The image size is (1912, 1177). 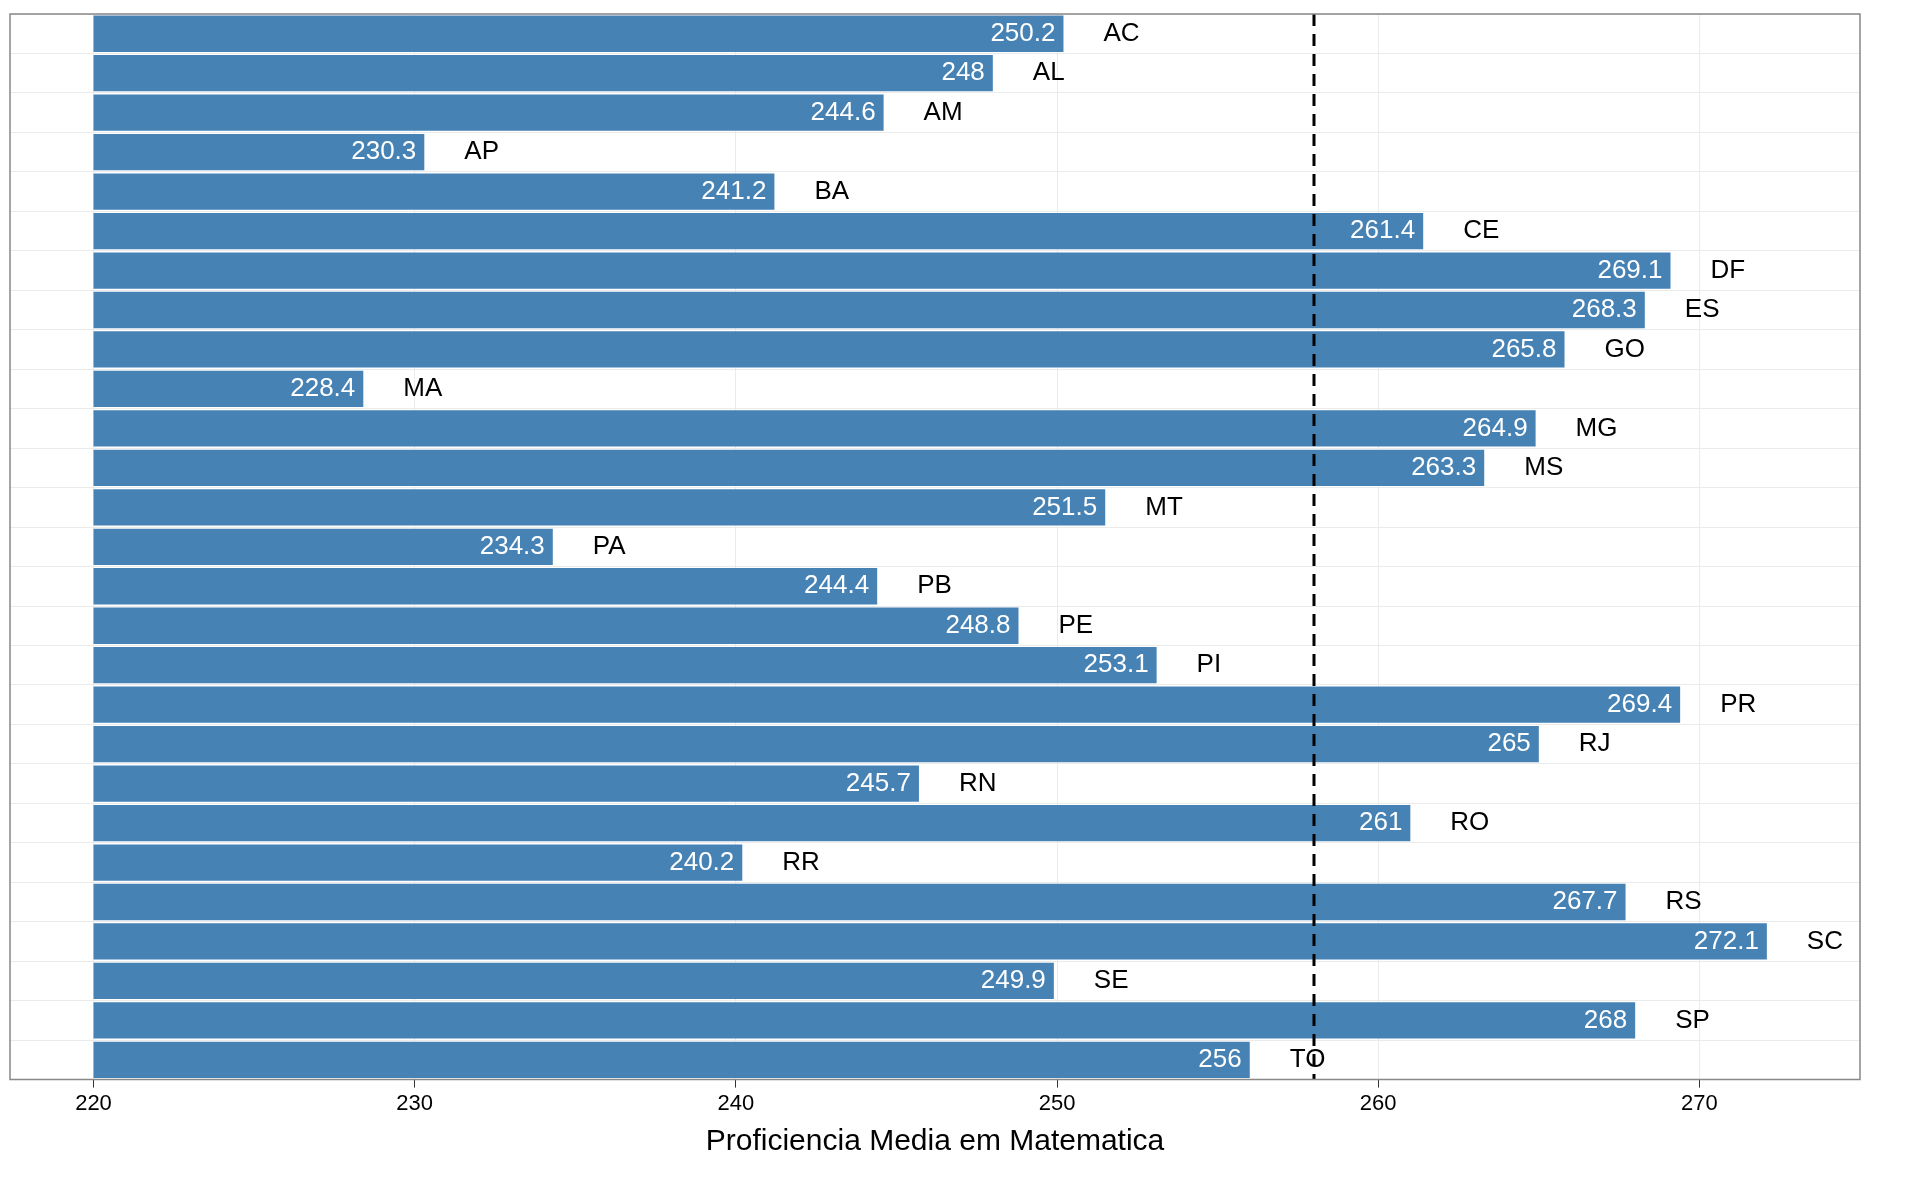 What do you see at coordinates (1605, 1018) in the screenshot?
I see `data-label: 268` at bounding box center [1605, 1018].